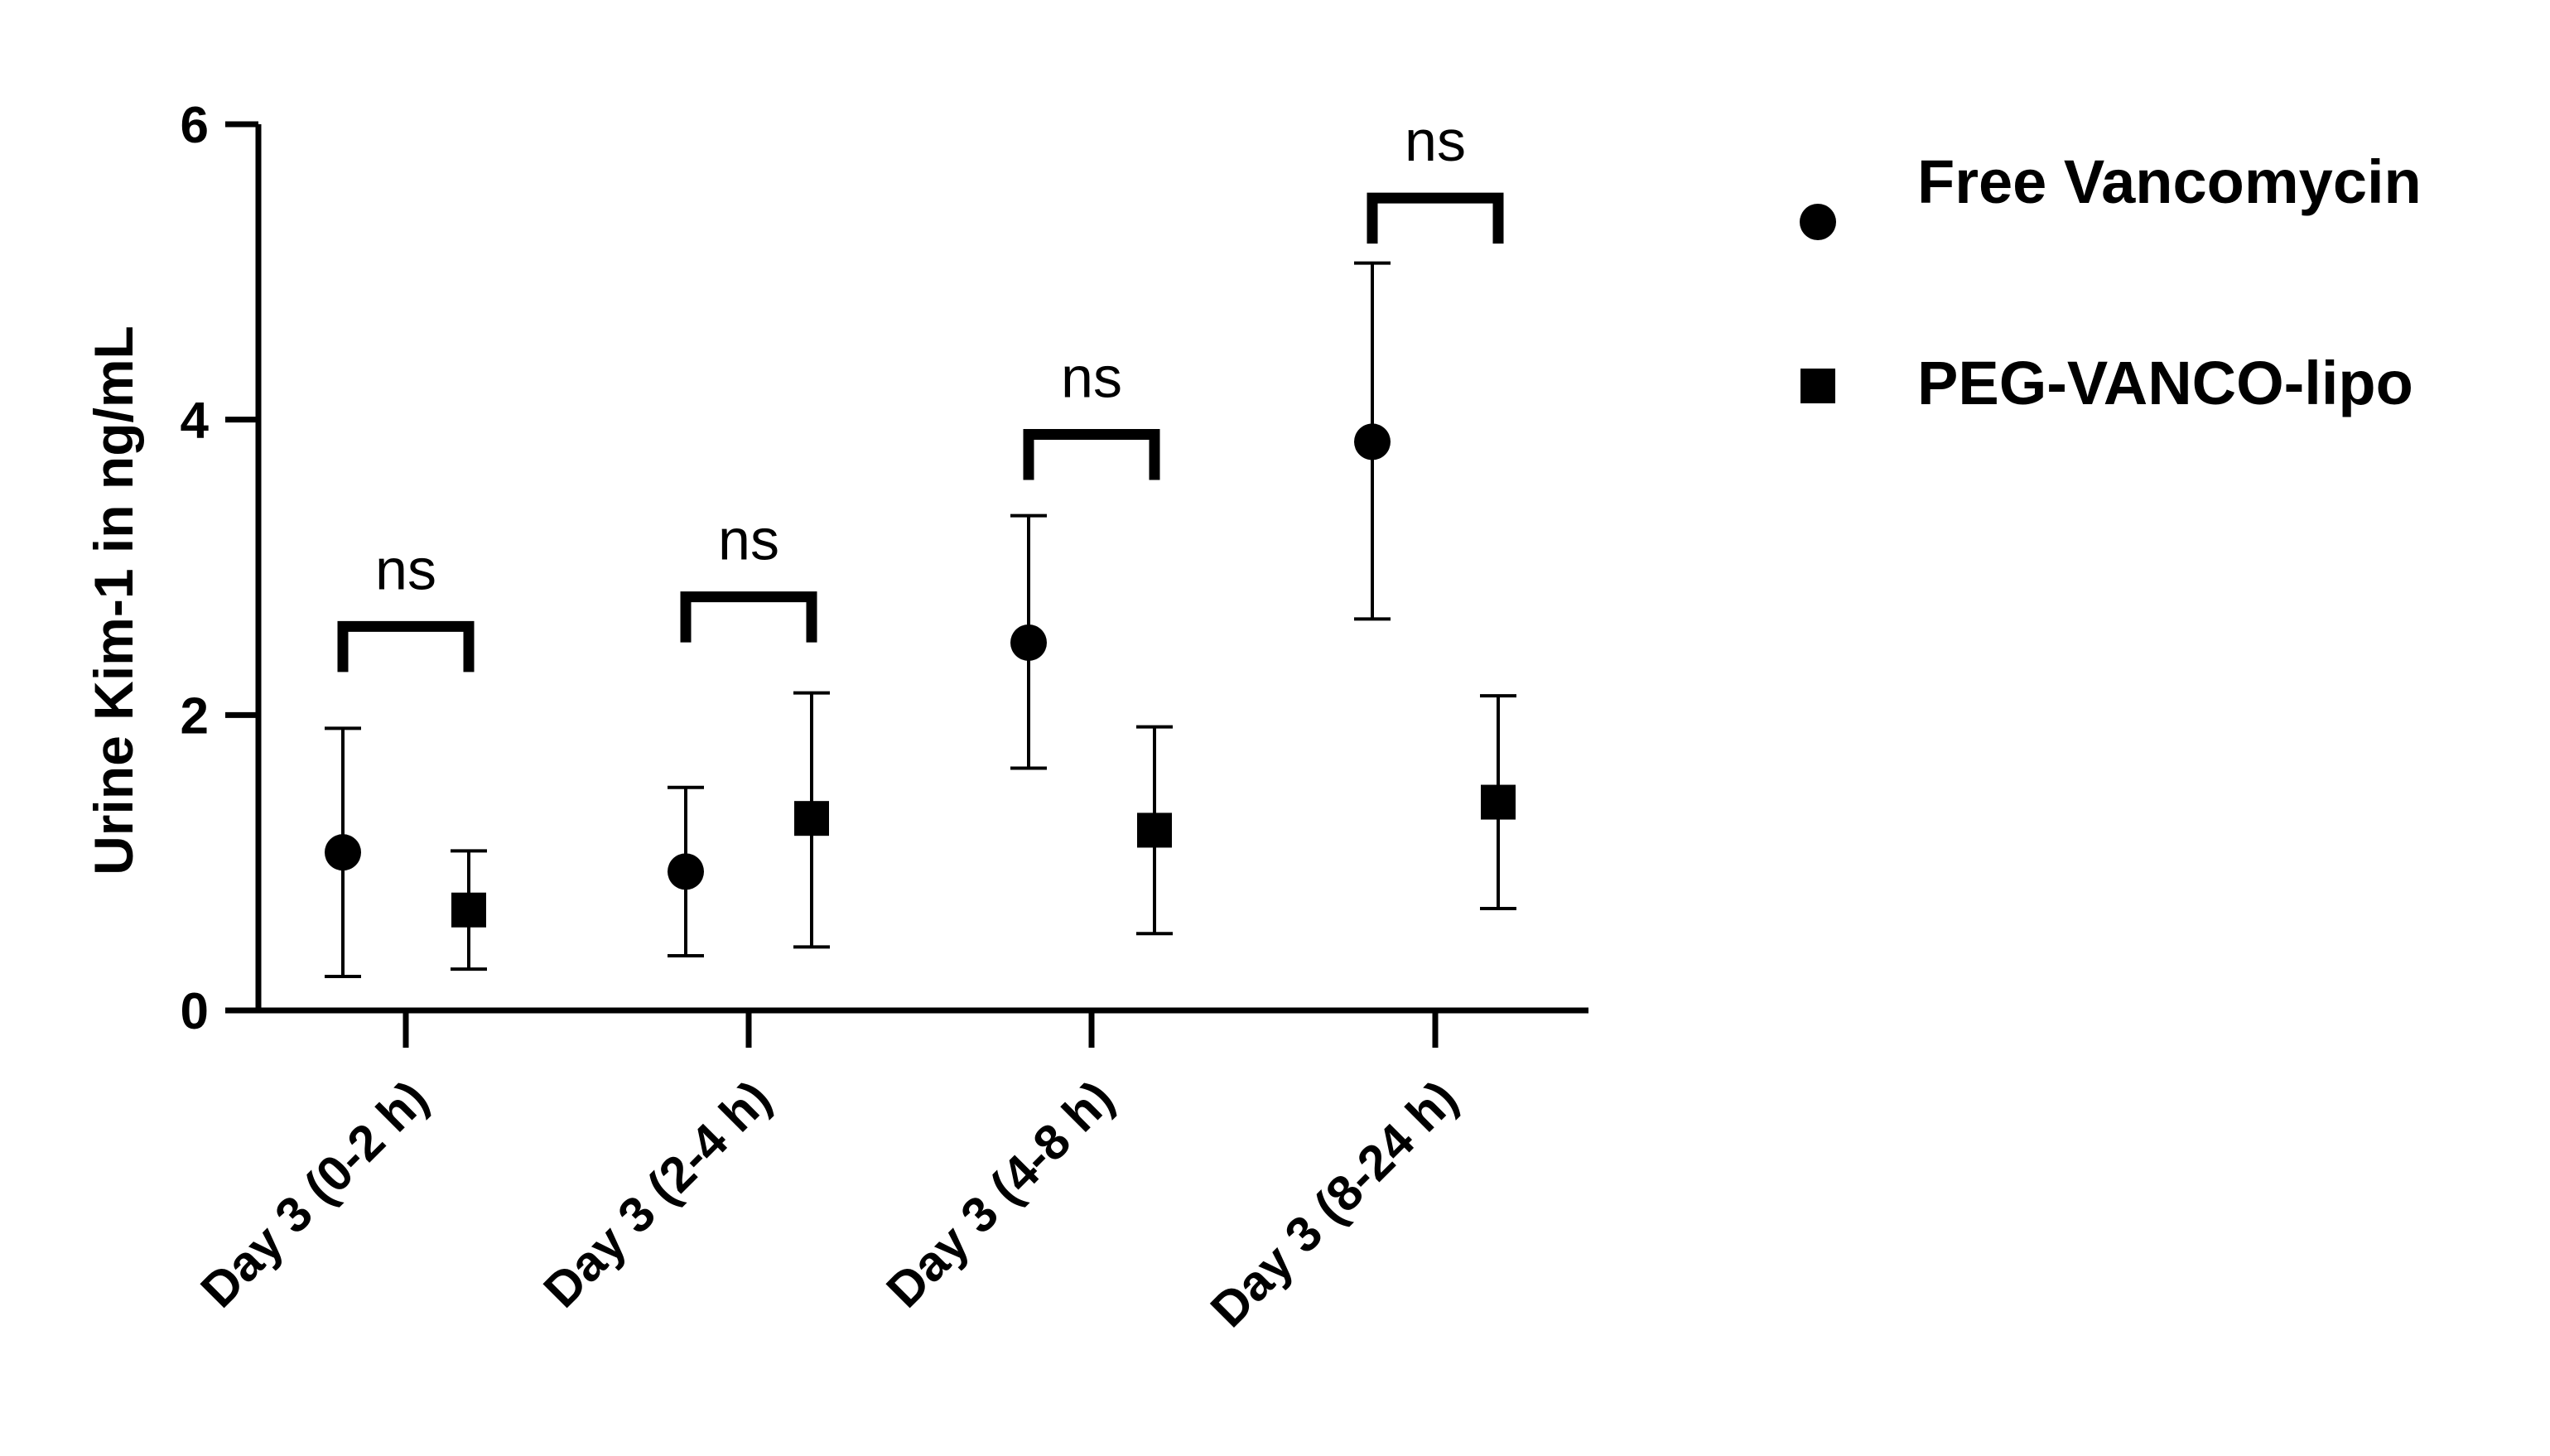 This screenshot has width=2550, height=1456. Describe the element at coordinates (314, 1194) in the screenshot. I see `x-tick-label: Day 3 (0-2 h)` at that location.